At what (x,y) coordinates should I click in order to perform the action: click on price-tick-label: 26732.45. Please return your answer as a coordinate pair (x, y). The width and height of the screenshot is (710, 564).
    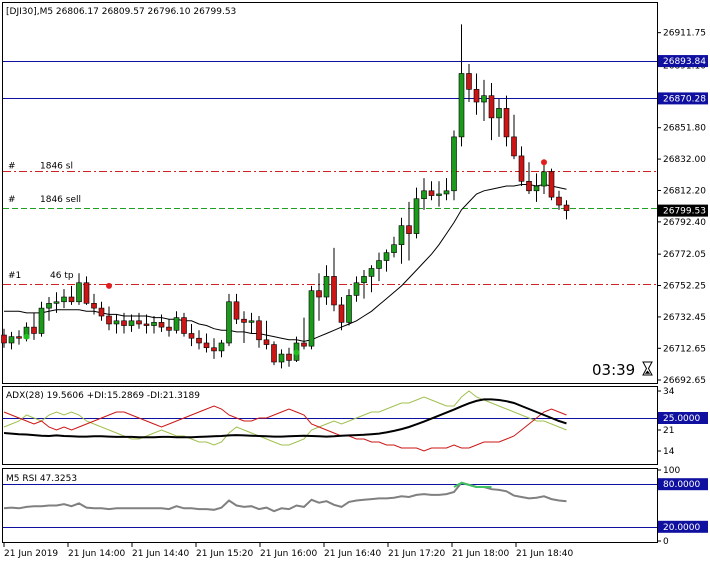
    Looking at the image, I should click on (684, 318).